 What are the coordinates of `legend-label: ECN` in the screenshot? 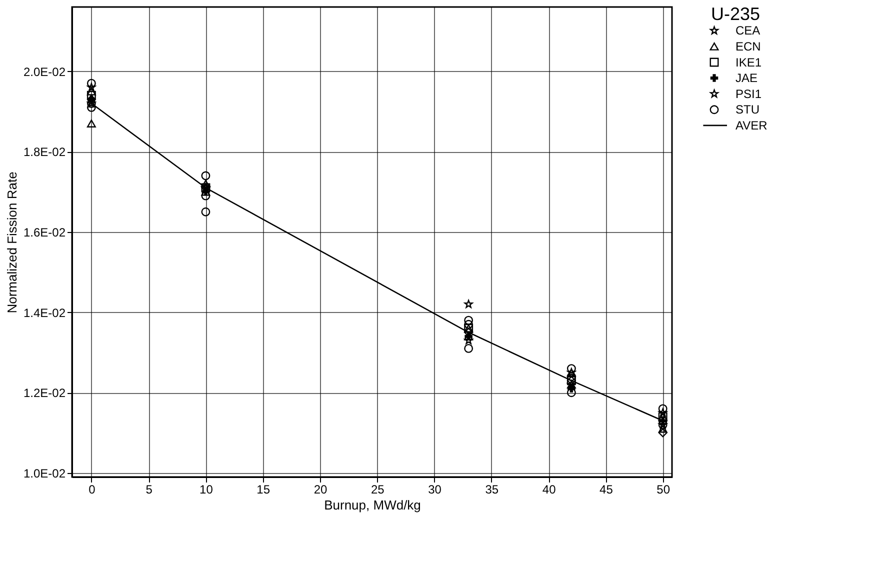 It's located at (748, 46).